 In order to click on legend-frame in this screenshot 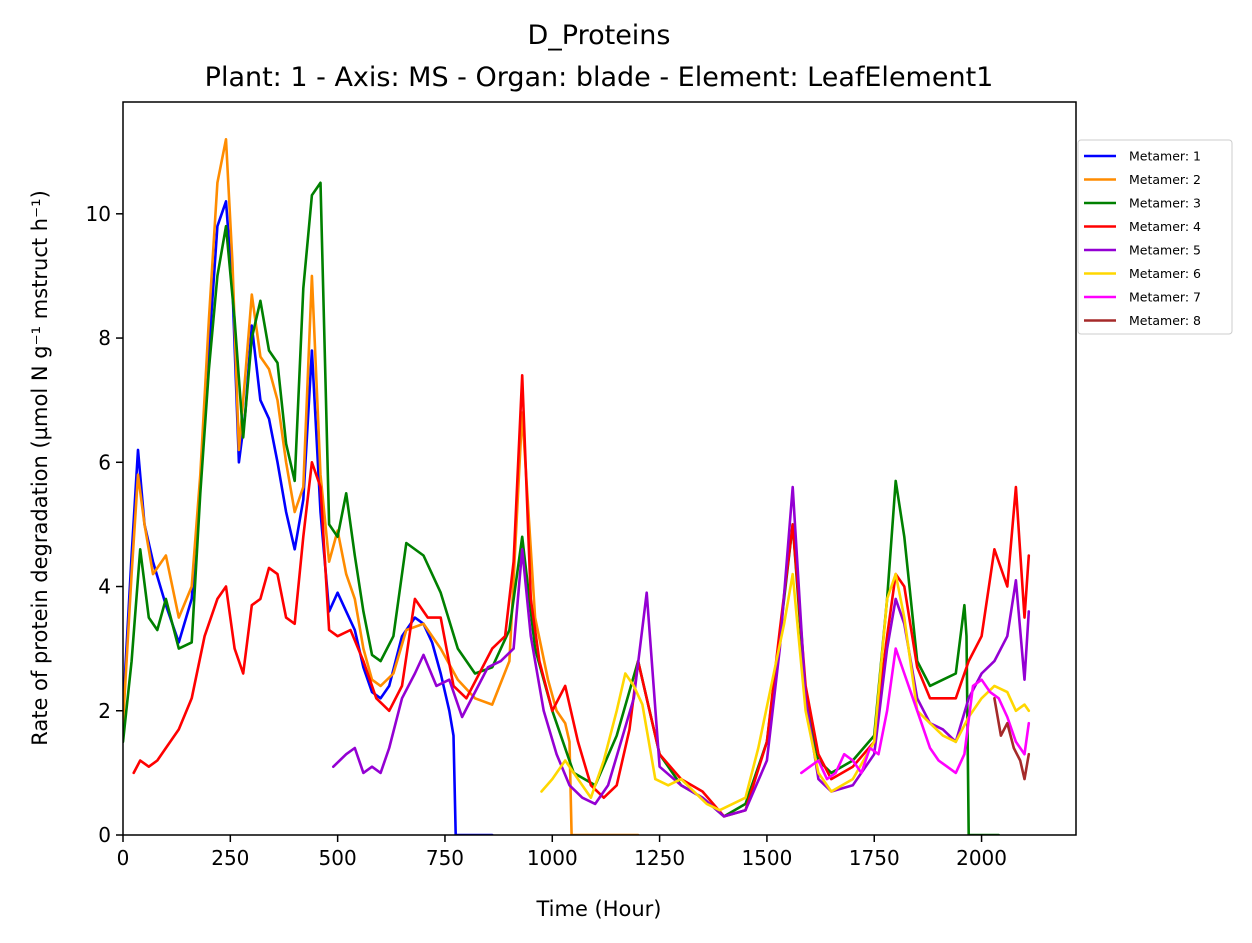, I will do `click(1155, 237)`.